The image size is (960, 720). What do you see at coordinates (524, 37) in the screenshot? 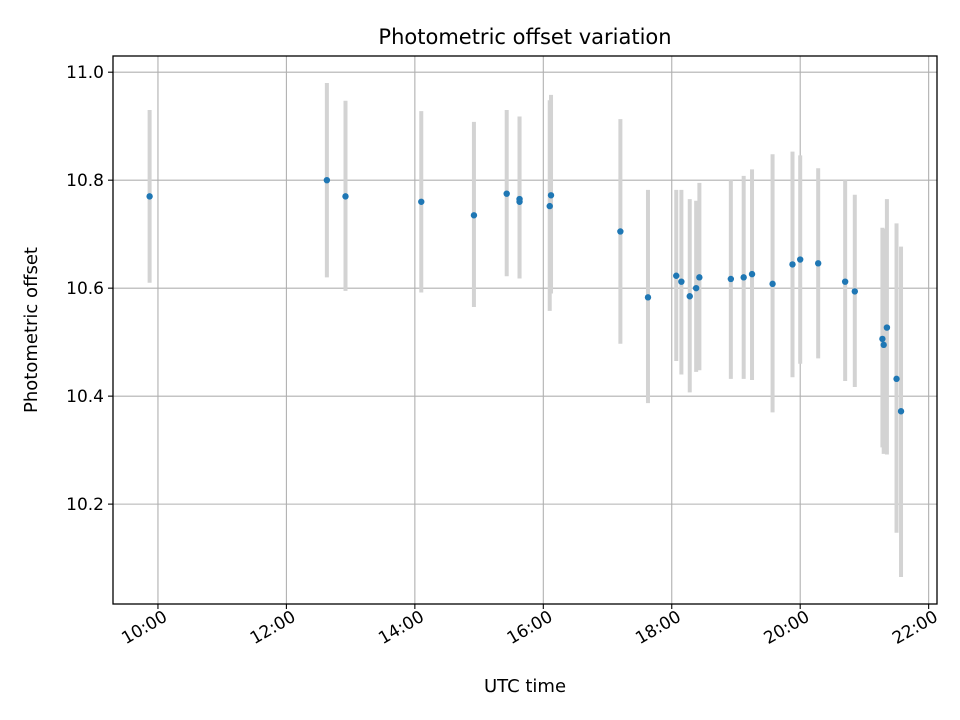
I see `chart-title: Photometric offset variation` at bounding box center [524, 37].